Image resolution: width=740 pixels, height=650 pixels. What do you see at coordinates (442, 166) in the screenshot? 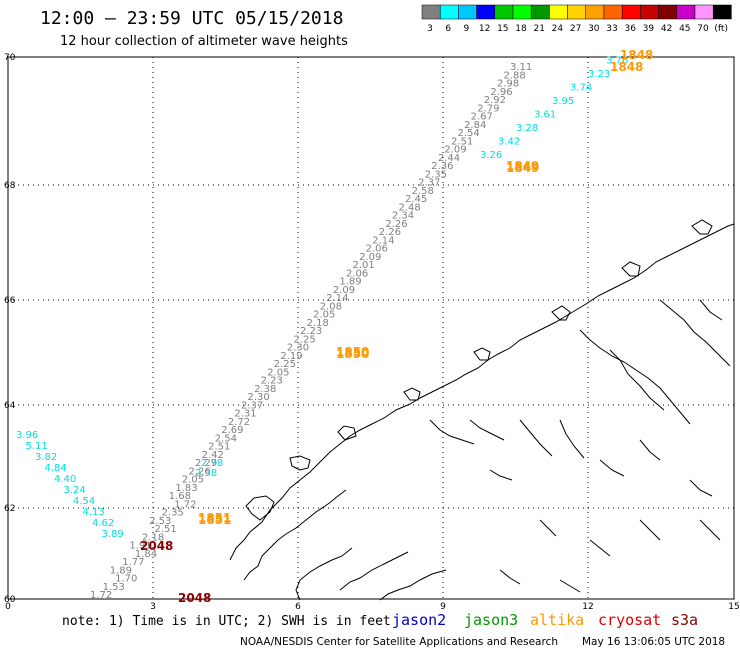
I see `swh-value: 2.36` at bounding box center [442, 166].